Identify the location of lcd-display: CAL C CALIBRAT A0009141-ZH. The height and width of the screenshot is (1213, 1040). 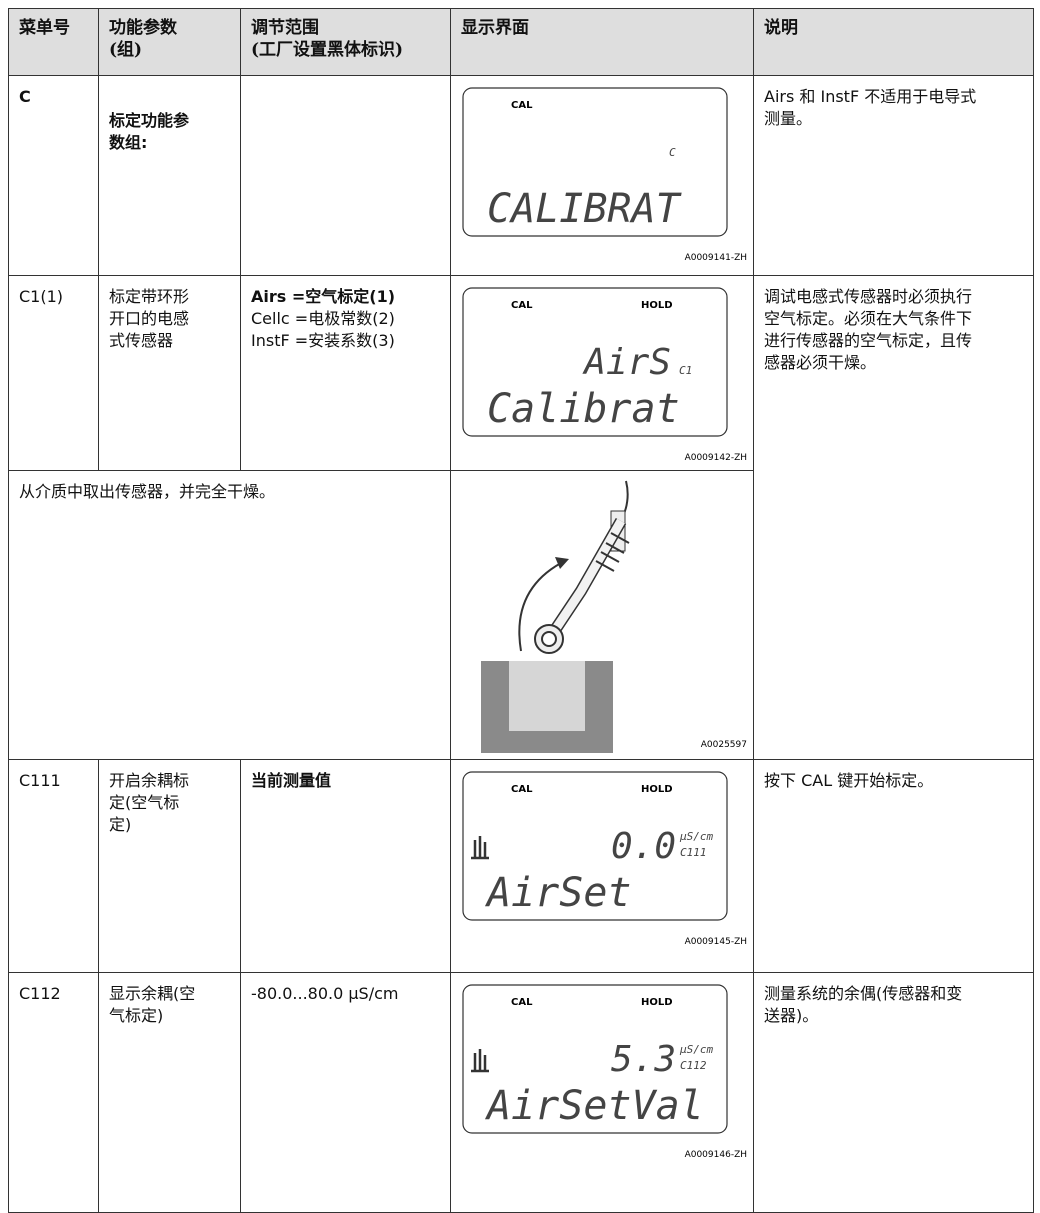
(604, 175).